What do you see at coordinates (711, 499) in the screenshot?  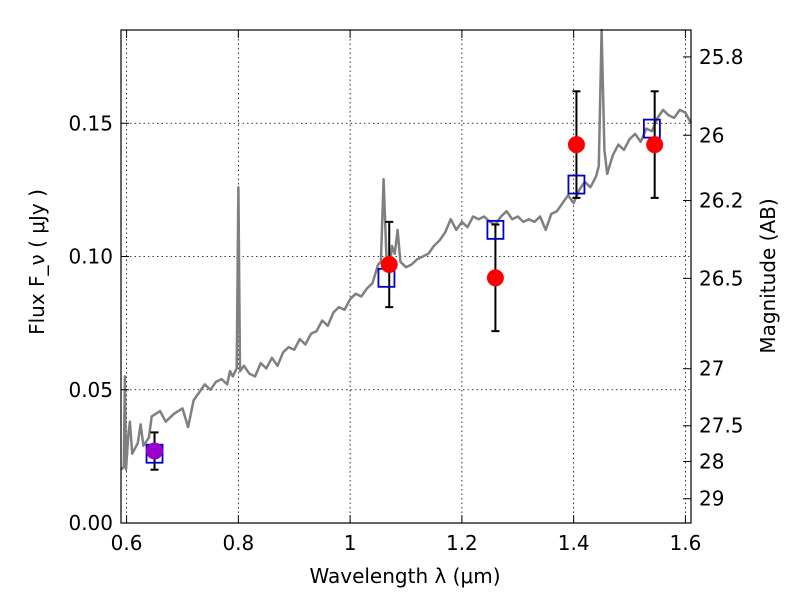 I see `right-tick-label: 29` at bounding box center [711, 499].